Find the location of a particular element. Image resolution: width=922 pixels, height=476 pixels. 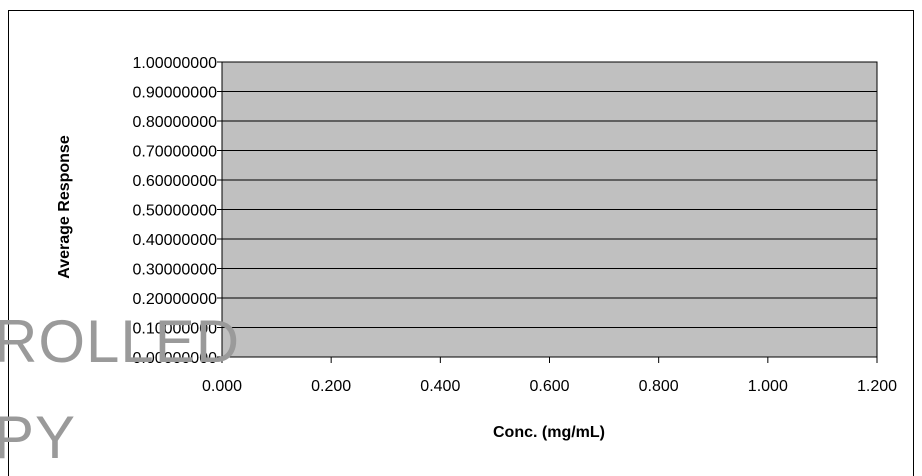

x-axis-title: Conc. (mg/mL) is located at coordinates (549, 432).